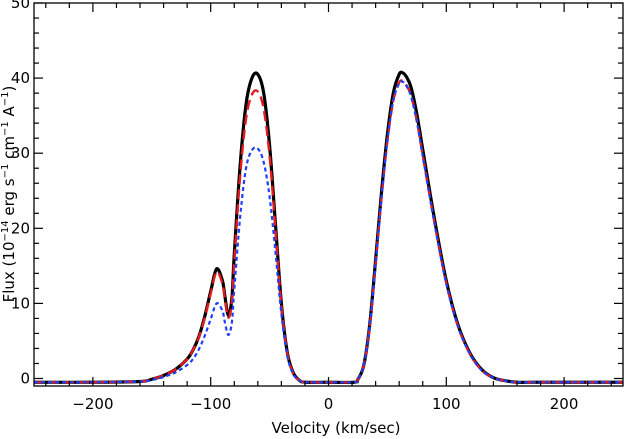  I want to click on y-label-suffix: ), so click(9, 89).